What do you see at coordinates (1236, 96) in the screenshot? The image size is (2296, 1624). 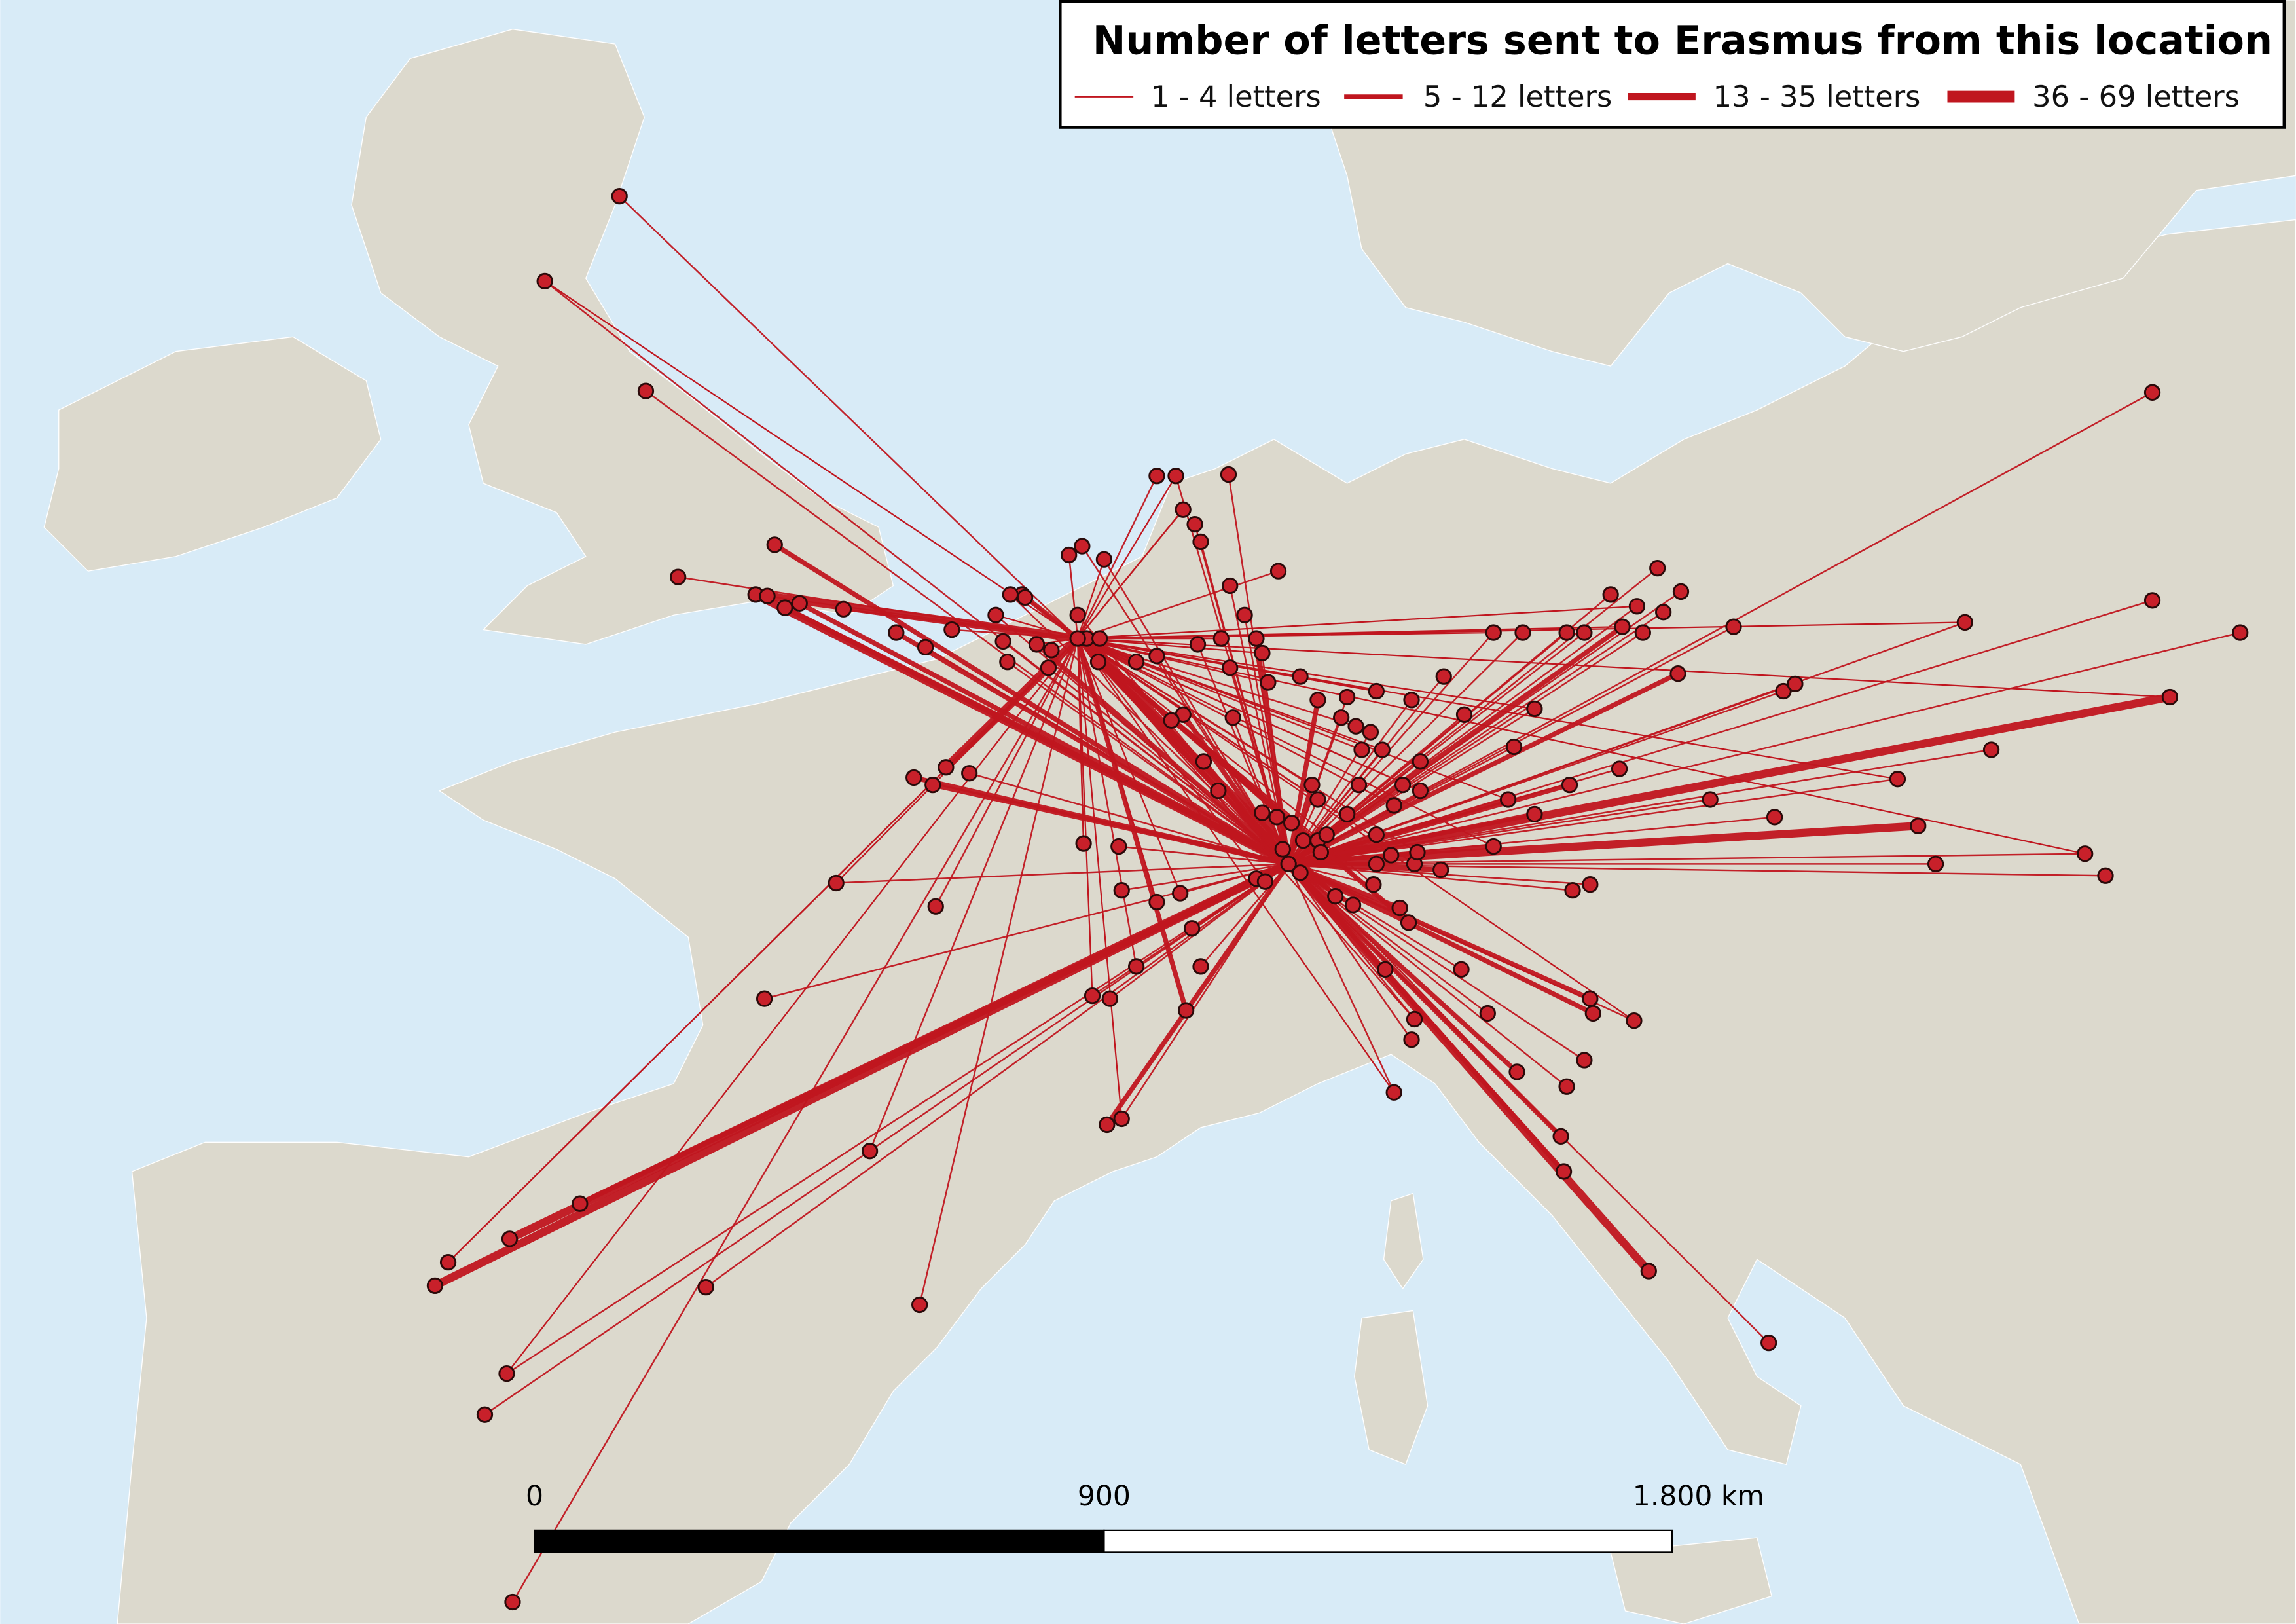 I see `legend-label: 1 - 4 letters` at bounding box center [1236, 96].